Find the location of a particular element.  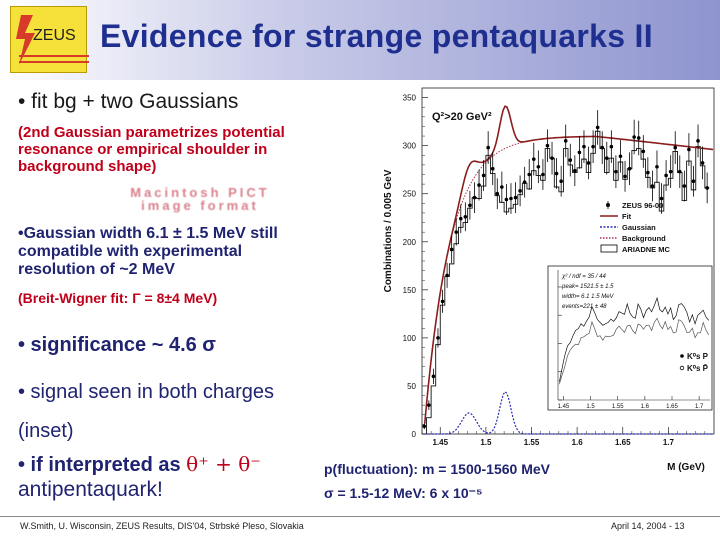

zeus-logo: ZEUS is located at coordinates (49, 39).